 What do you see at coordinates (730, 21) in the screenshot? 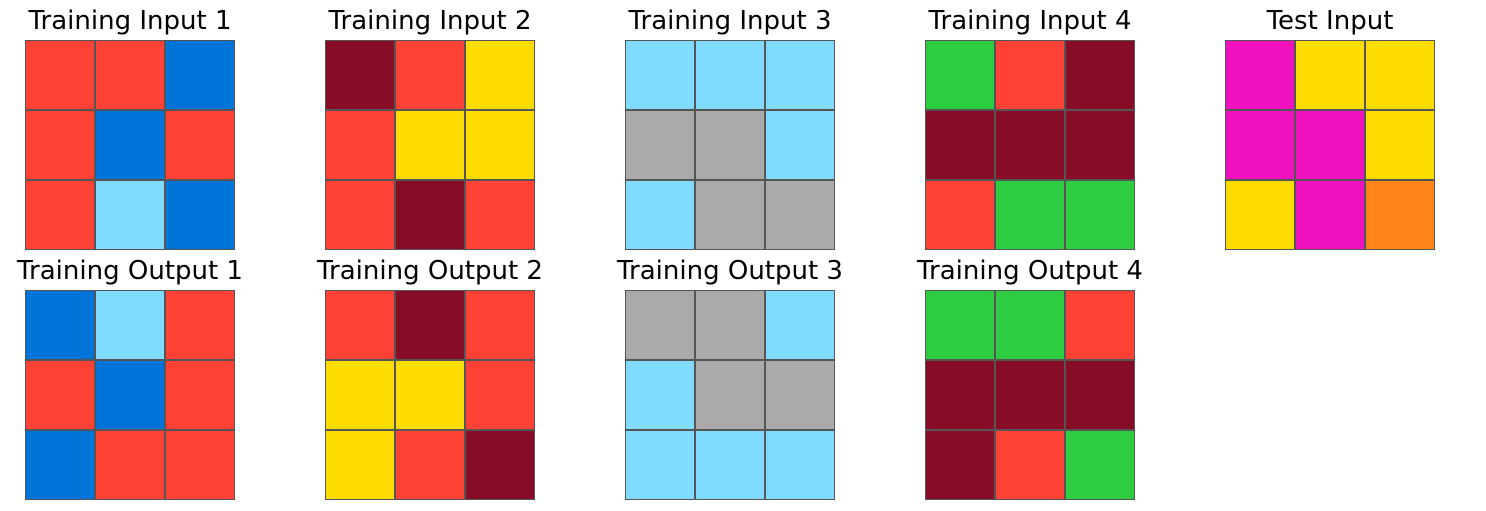
I see `panel-title: Training Input 3` at bounding box center [730, 21].